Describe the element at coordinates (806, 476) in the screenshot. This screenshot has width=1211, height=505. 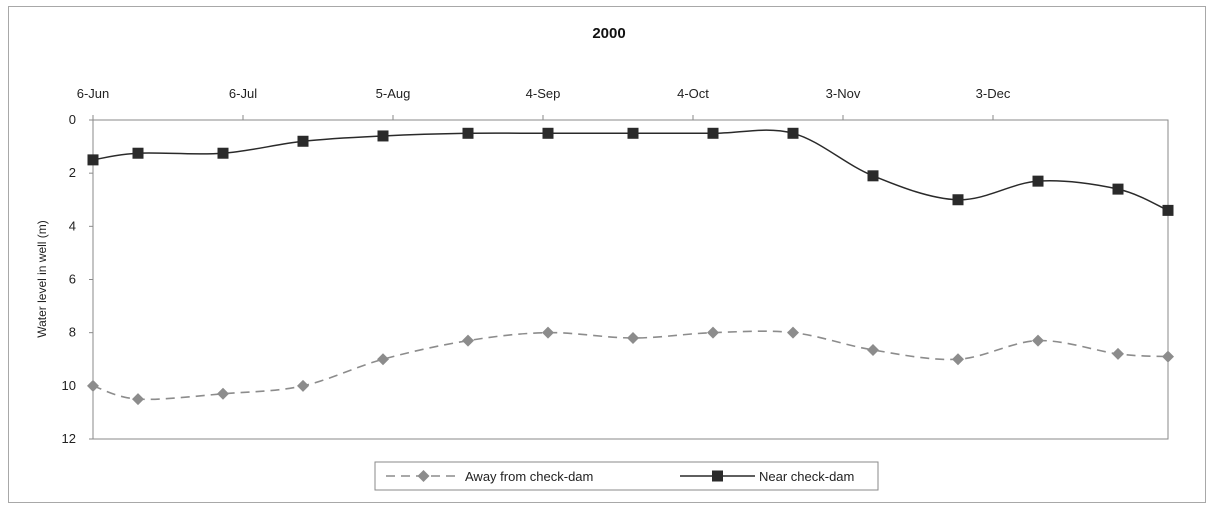
I see `legend-label: Near check-dam` at that location.